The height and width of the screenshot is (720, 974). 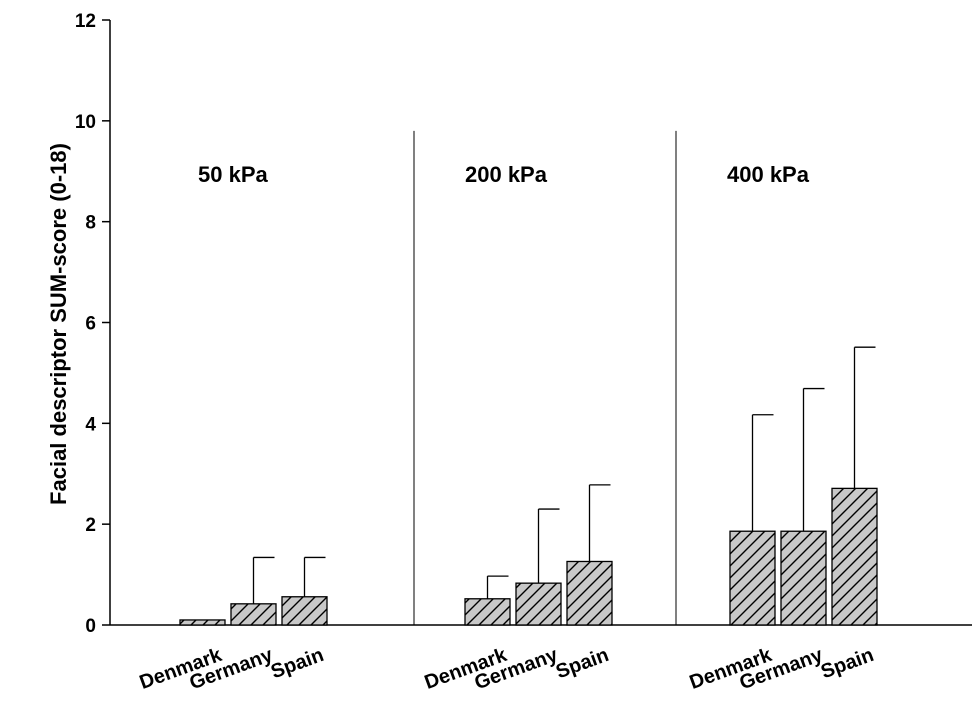 I want to click on y-tick-label: 12, so click(x=85, y=21).